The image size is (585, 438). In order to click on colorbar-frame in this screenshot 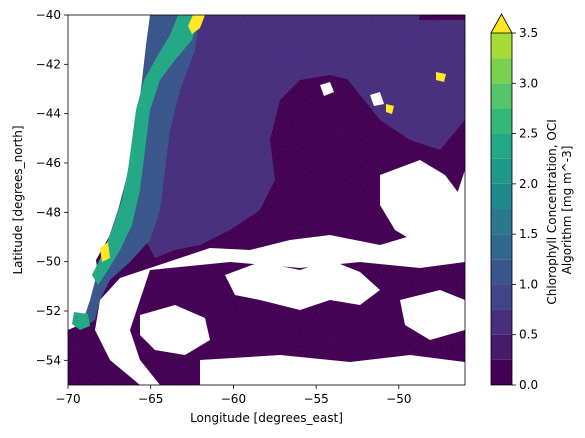, I will do `click(501, 209)`.